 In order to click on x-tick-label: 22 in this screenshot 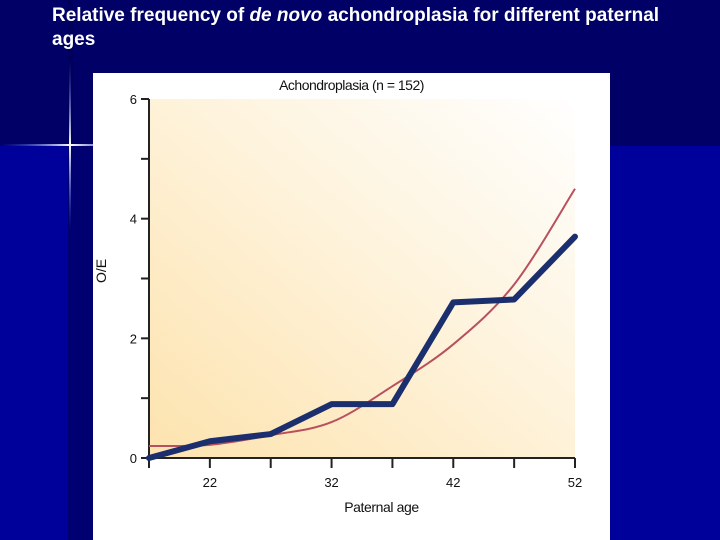, I will do `click(210, 482)`.